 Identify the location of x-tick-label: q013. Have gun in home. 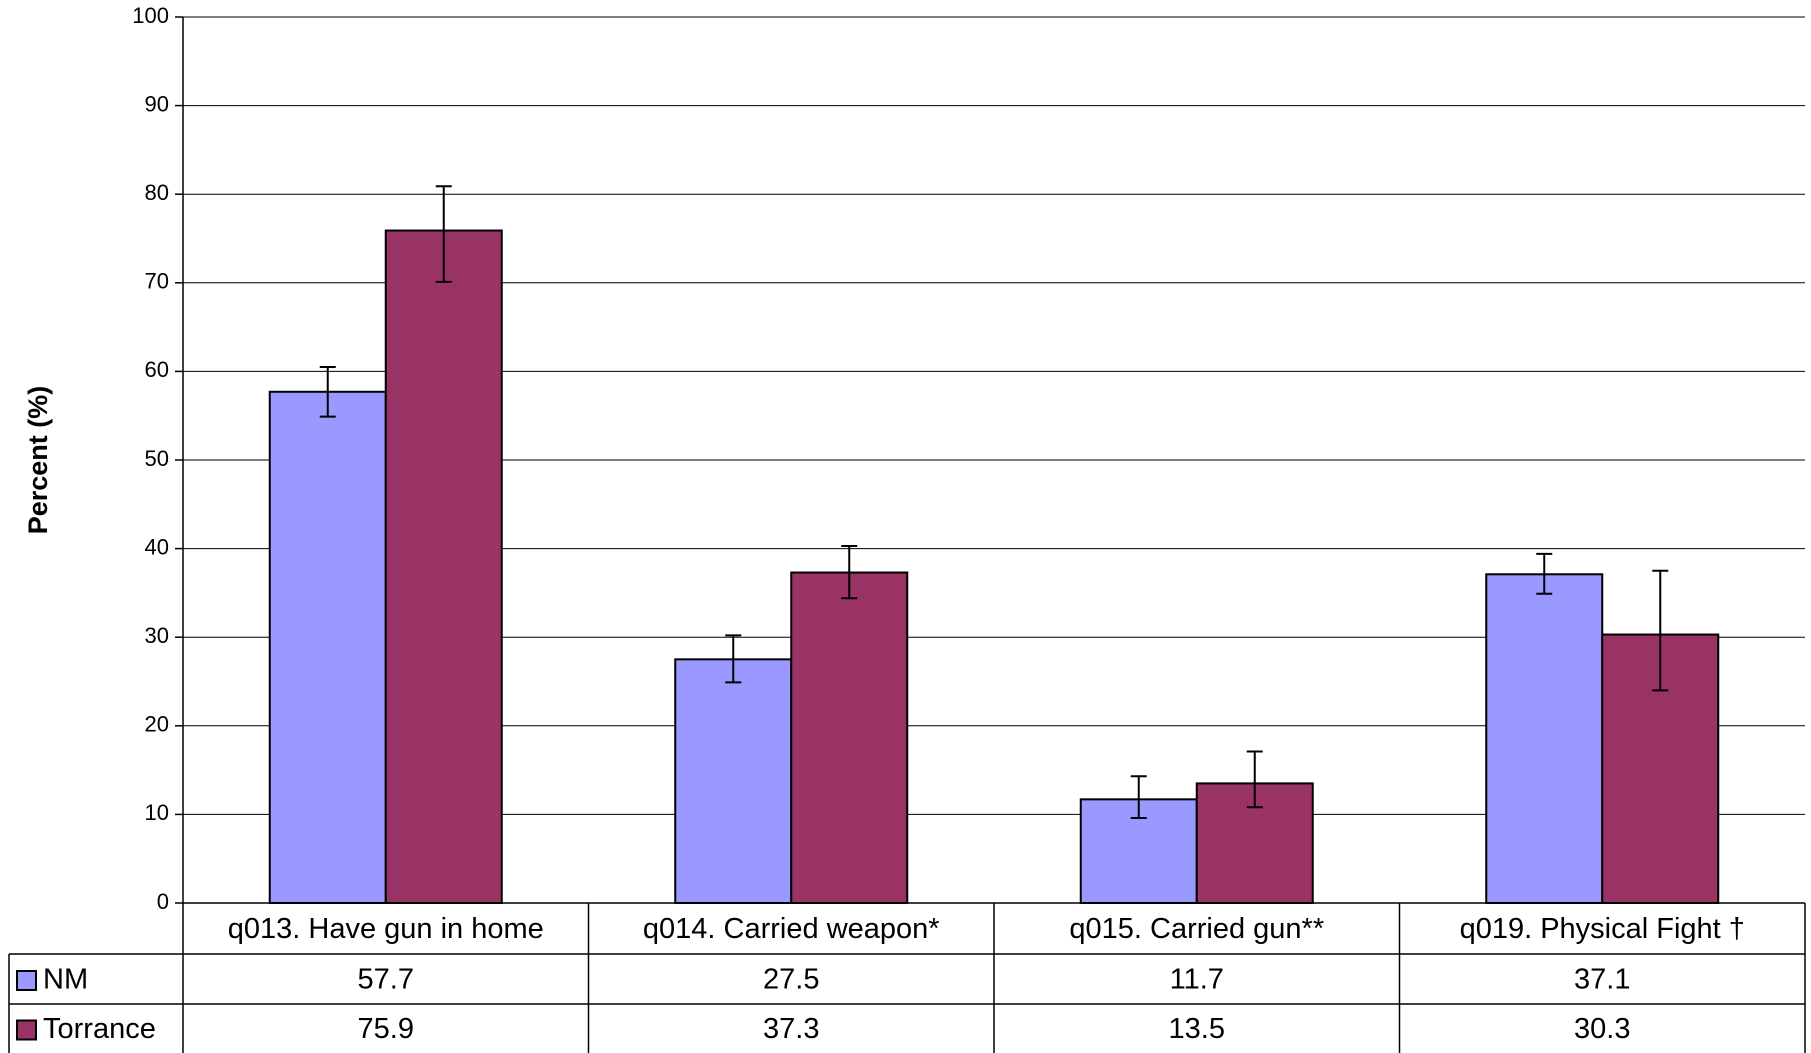
(386, 929).